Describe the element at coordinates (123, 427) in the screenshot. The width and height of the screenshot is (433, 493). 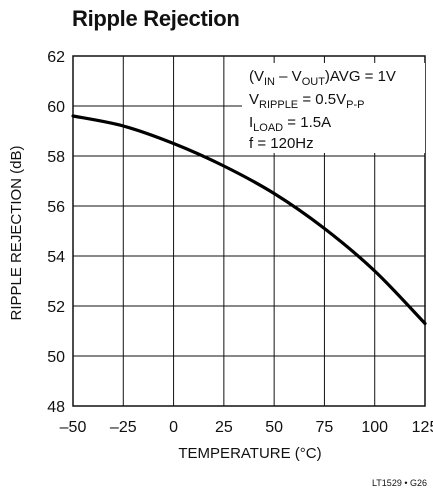
I see `x-tick-label: –25` at that location.